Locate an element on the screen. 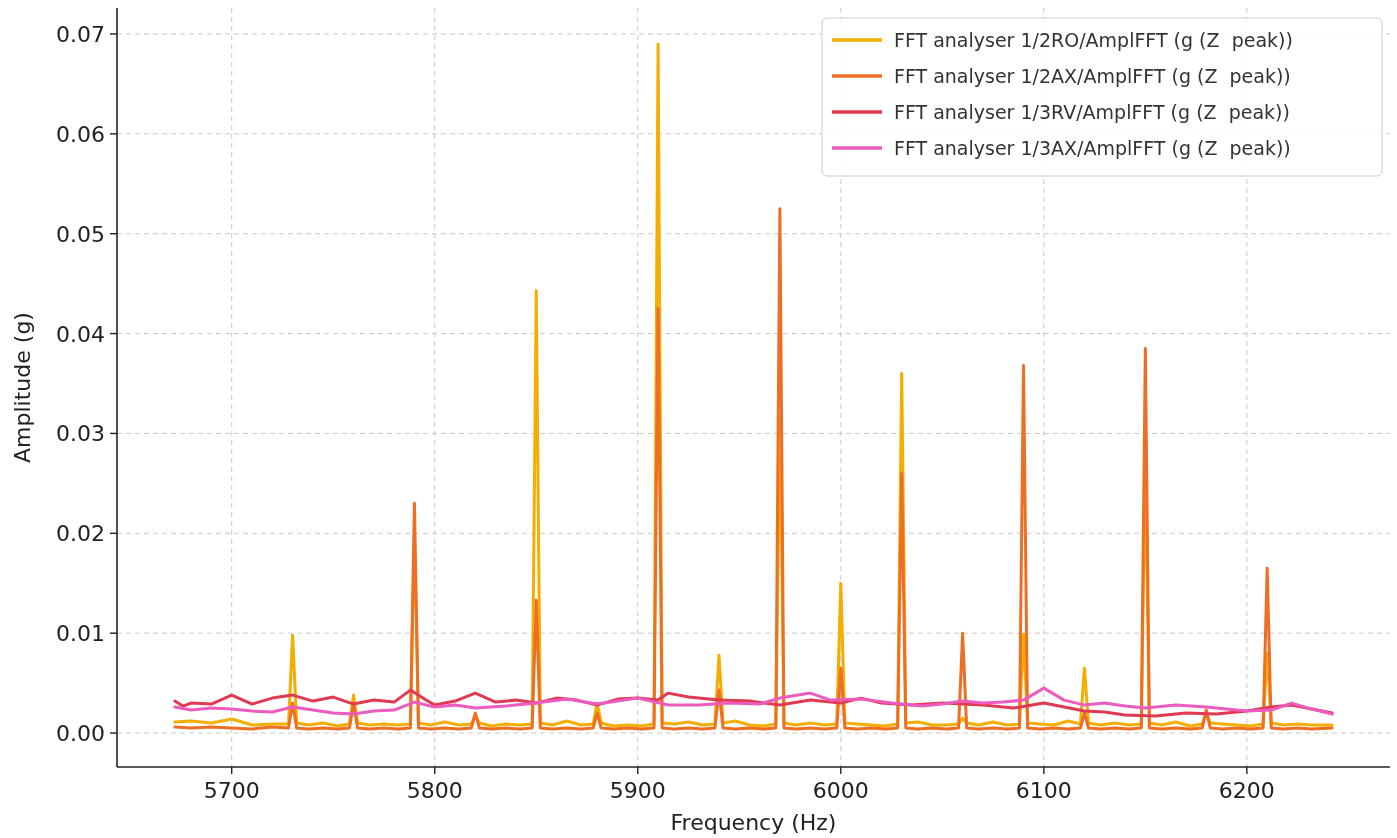 The height and width of the screenshot is (838, 1397). x-tick-label: 6100 is located at coordinates (1043, 790).